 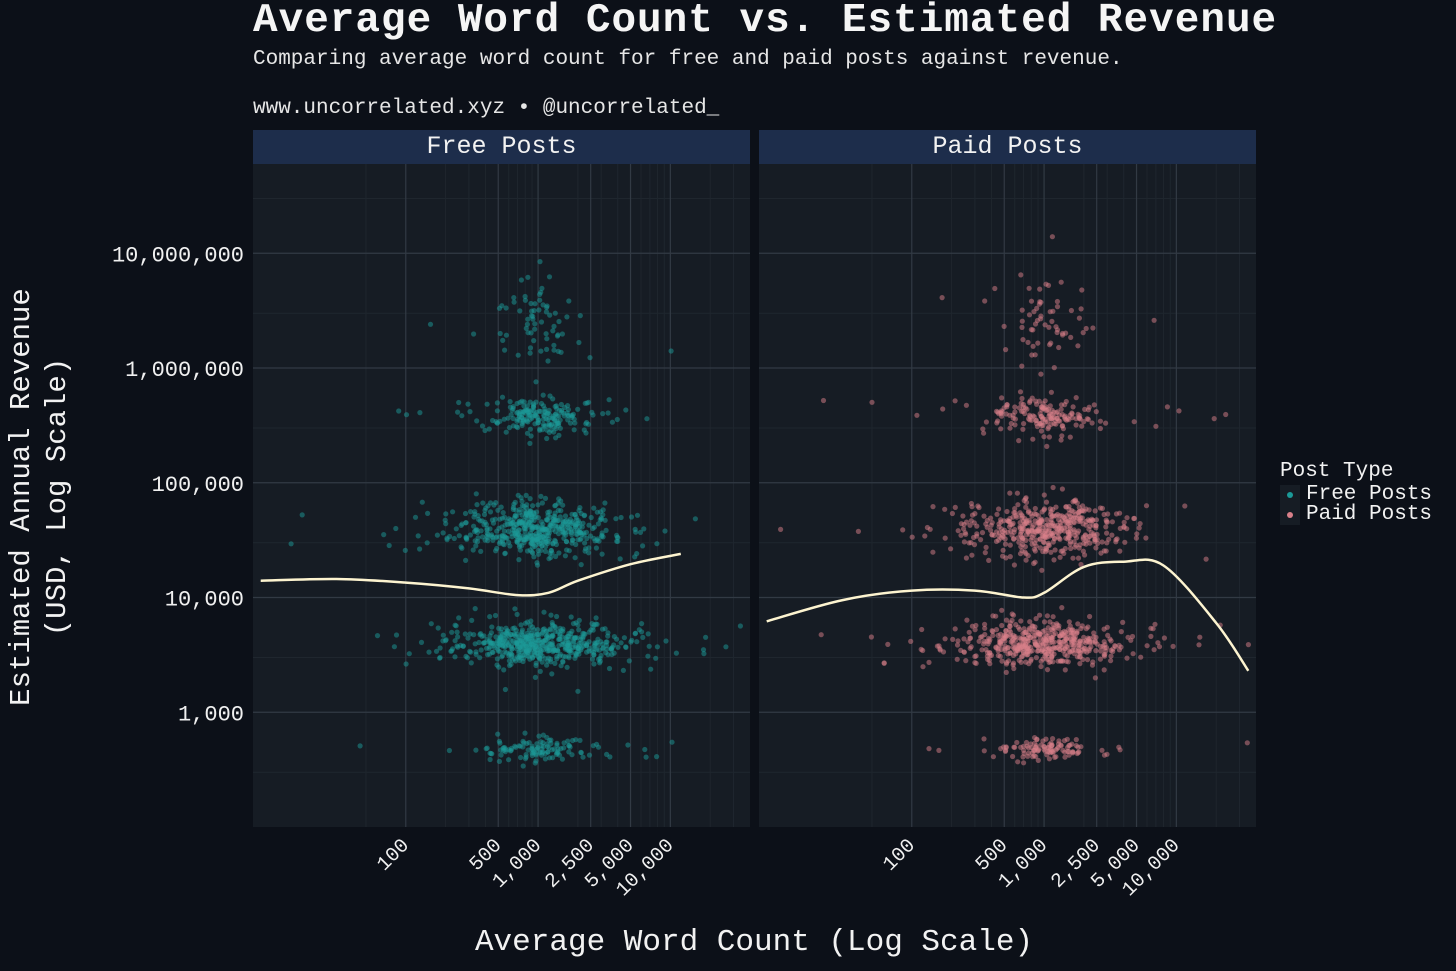 I want to click on y-tick-label: 1,000, so click(x=211, y=714).